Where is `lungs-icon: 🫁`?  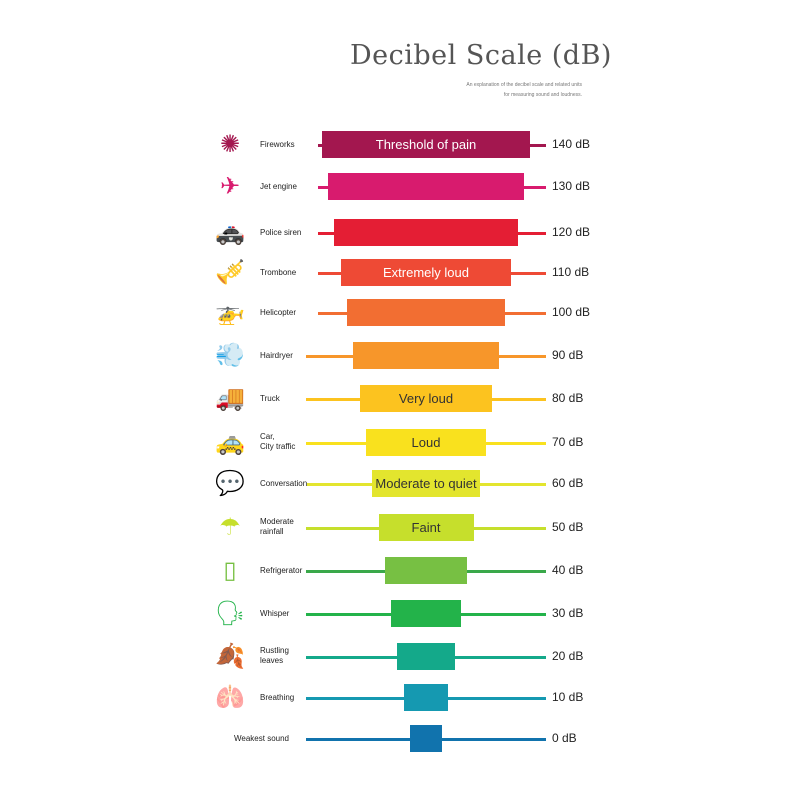 lungs-icon: 🫁 is located at coordinates (230, 697).